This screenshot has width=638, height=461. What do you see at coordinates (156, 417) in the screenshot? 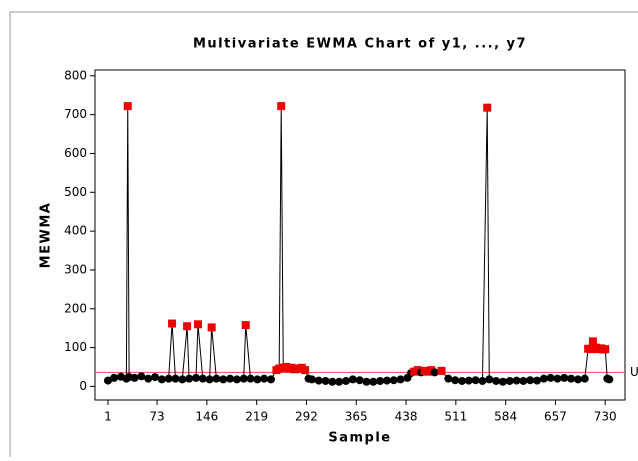
I see `x-tick-label: 73` at bounding box center [156, 417].